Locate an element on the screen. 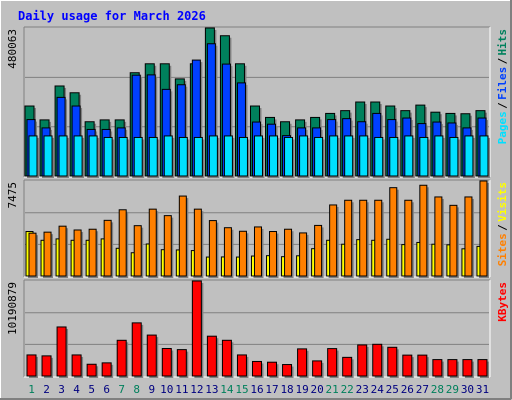 Image resolution: width=512 pixels, height=400 pixels. x-tick-label: 13 is located at coordinates (211, 389).